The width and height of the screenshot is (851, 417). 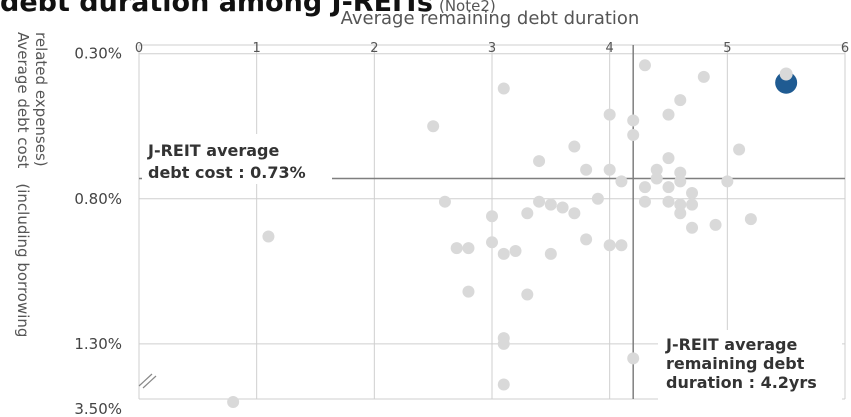 I want to click on x-tick-label: 5, so click(x=727, y=48).